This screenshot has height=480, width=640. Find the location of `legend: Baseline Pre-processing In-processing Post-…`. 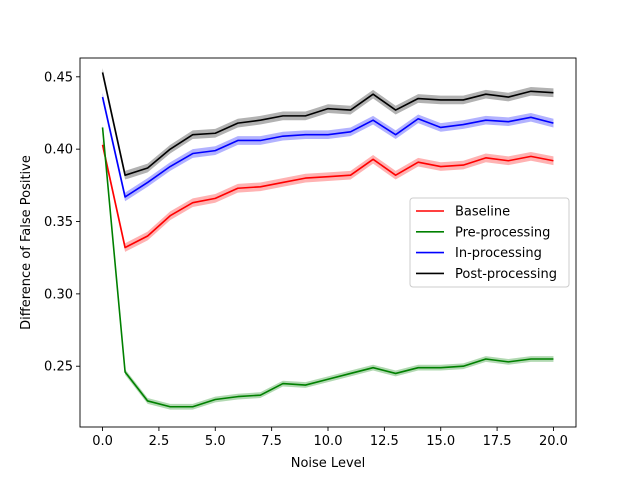

legend: Baseline Pre-processing In-processing Post-… is located at coordinates (489, 242).